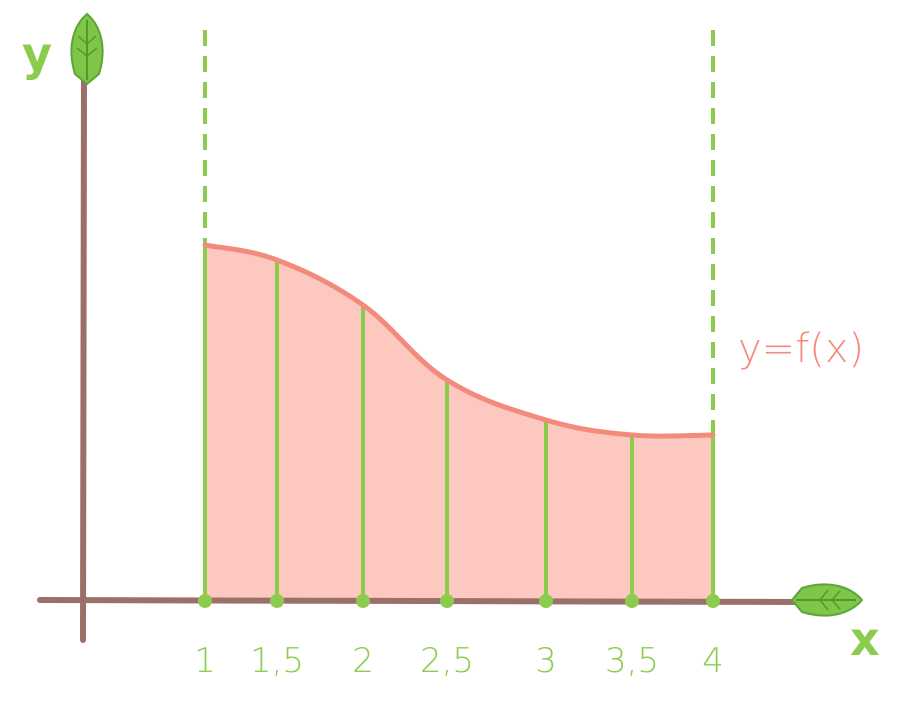 The width and height of the screenshot is (914, 713). I want to click on x-tick-labels: 1 1,5 2 2,5 3 3,5 4, so click(459, 661).